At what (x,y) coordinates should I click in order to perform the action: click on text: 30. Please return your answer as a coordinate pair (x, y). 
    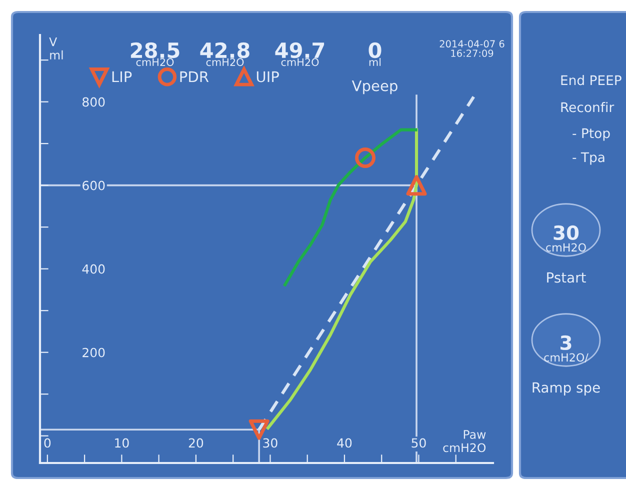
    Looking at the image, I should click on (566, 232).